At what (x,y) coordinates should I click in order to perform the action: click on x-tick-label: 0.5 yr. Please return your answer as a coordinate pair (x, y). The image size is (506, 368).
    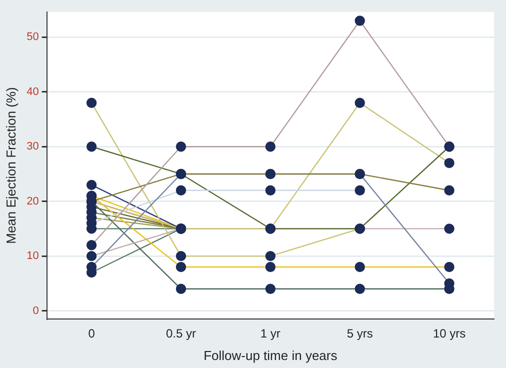
    Looking at the image, I should click on (181, 333).